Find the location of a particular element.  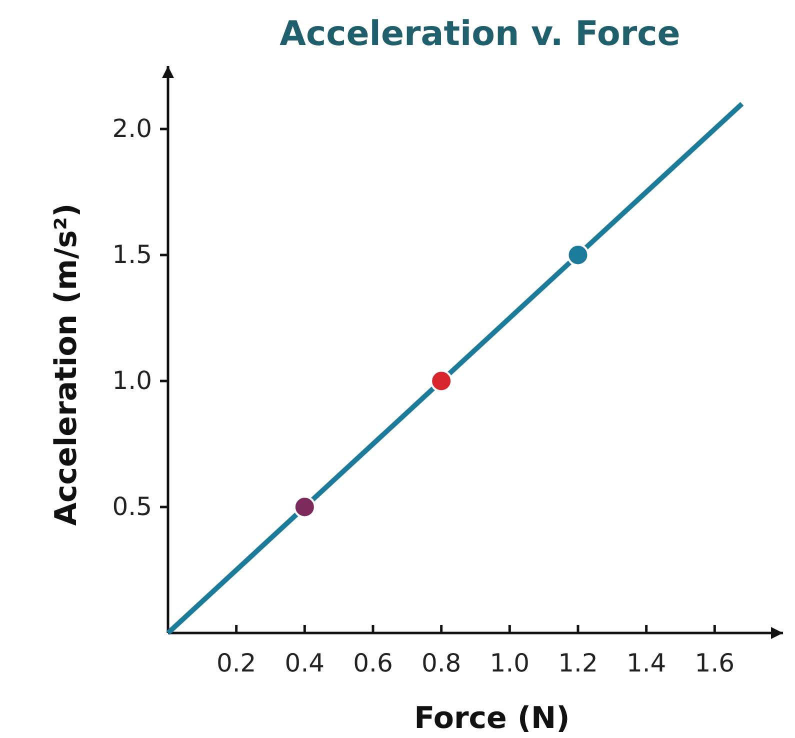

y-tick-label: 1.5 is located at coordinates (132, 254).